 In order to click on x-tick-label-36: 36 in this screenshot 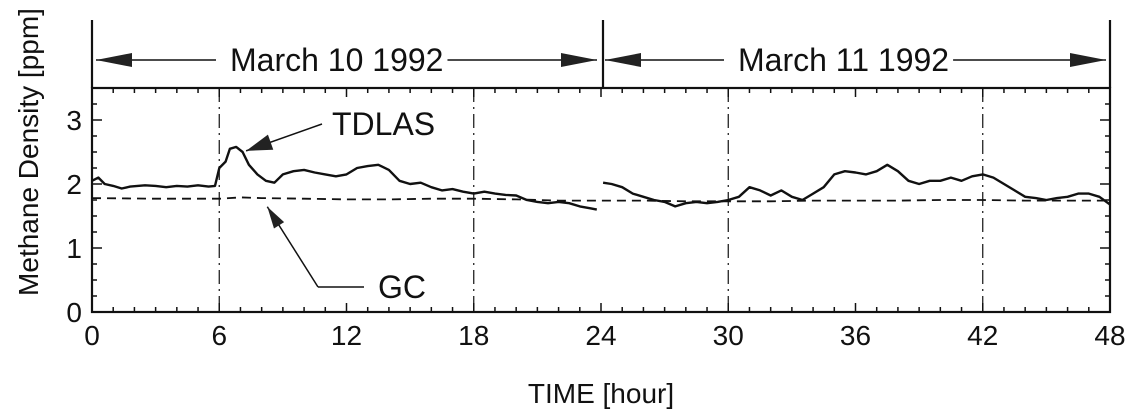, I will do `click(855, 335)`.